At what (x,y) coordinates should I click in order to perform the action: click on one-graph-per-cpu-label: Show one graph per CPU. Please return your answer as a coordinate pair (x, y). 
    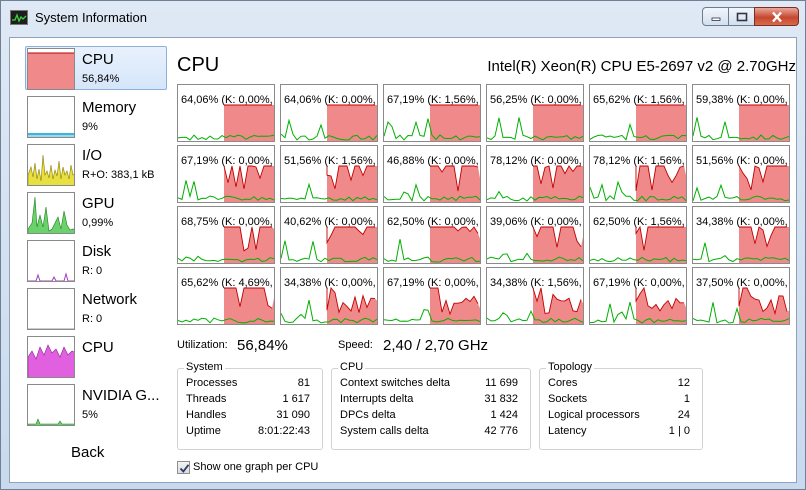
    Looking at the image, I should click on (256, 467).